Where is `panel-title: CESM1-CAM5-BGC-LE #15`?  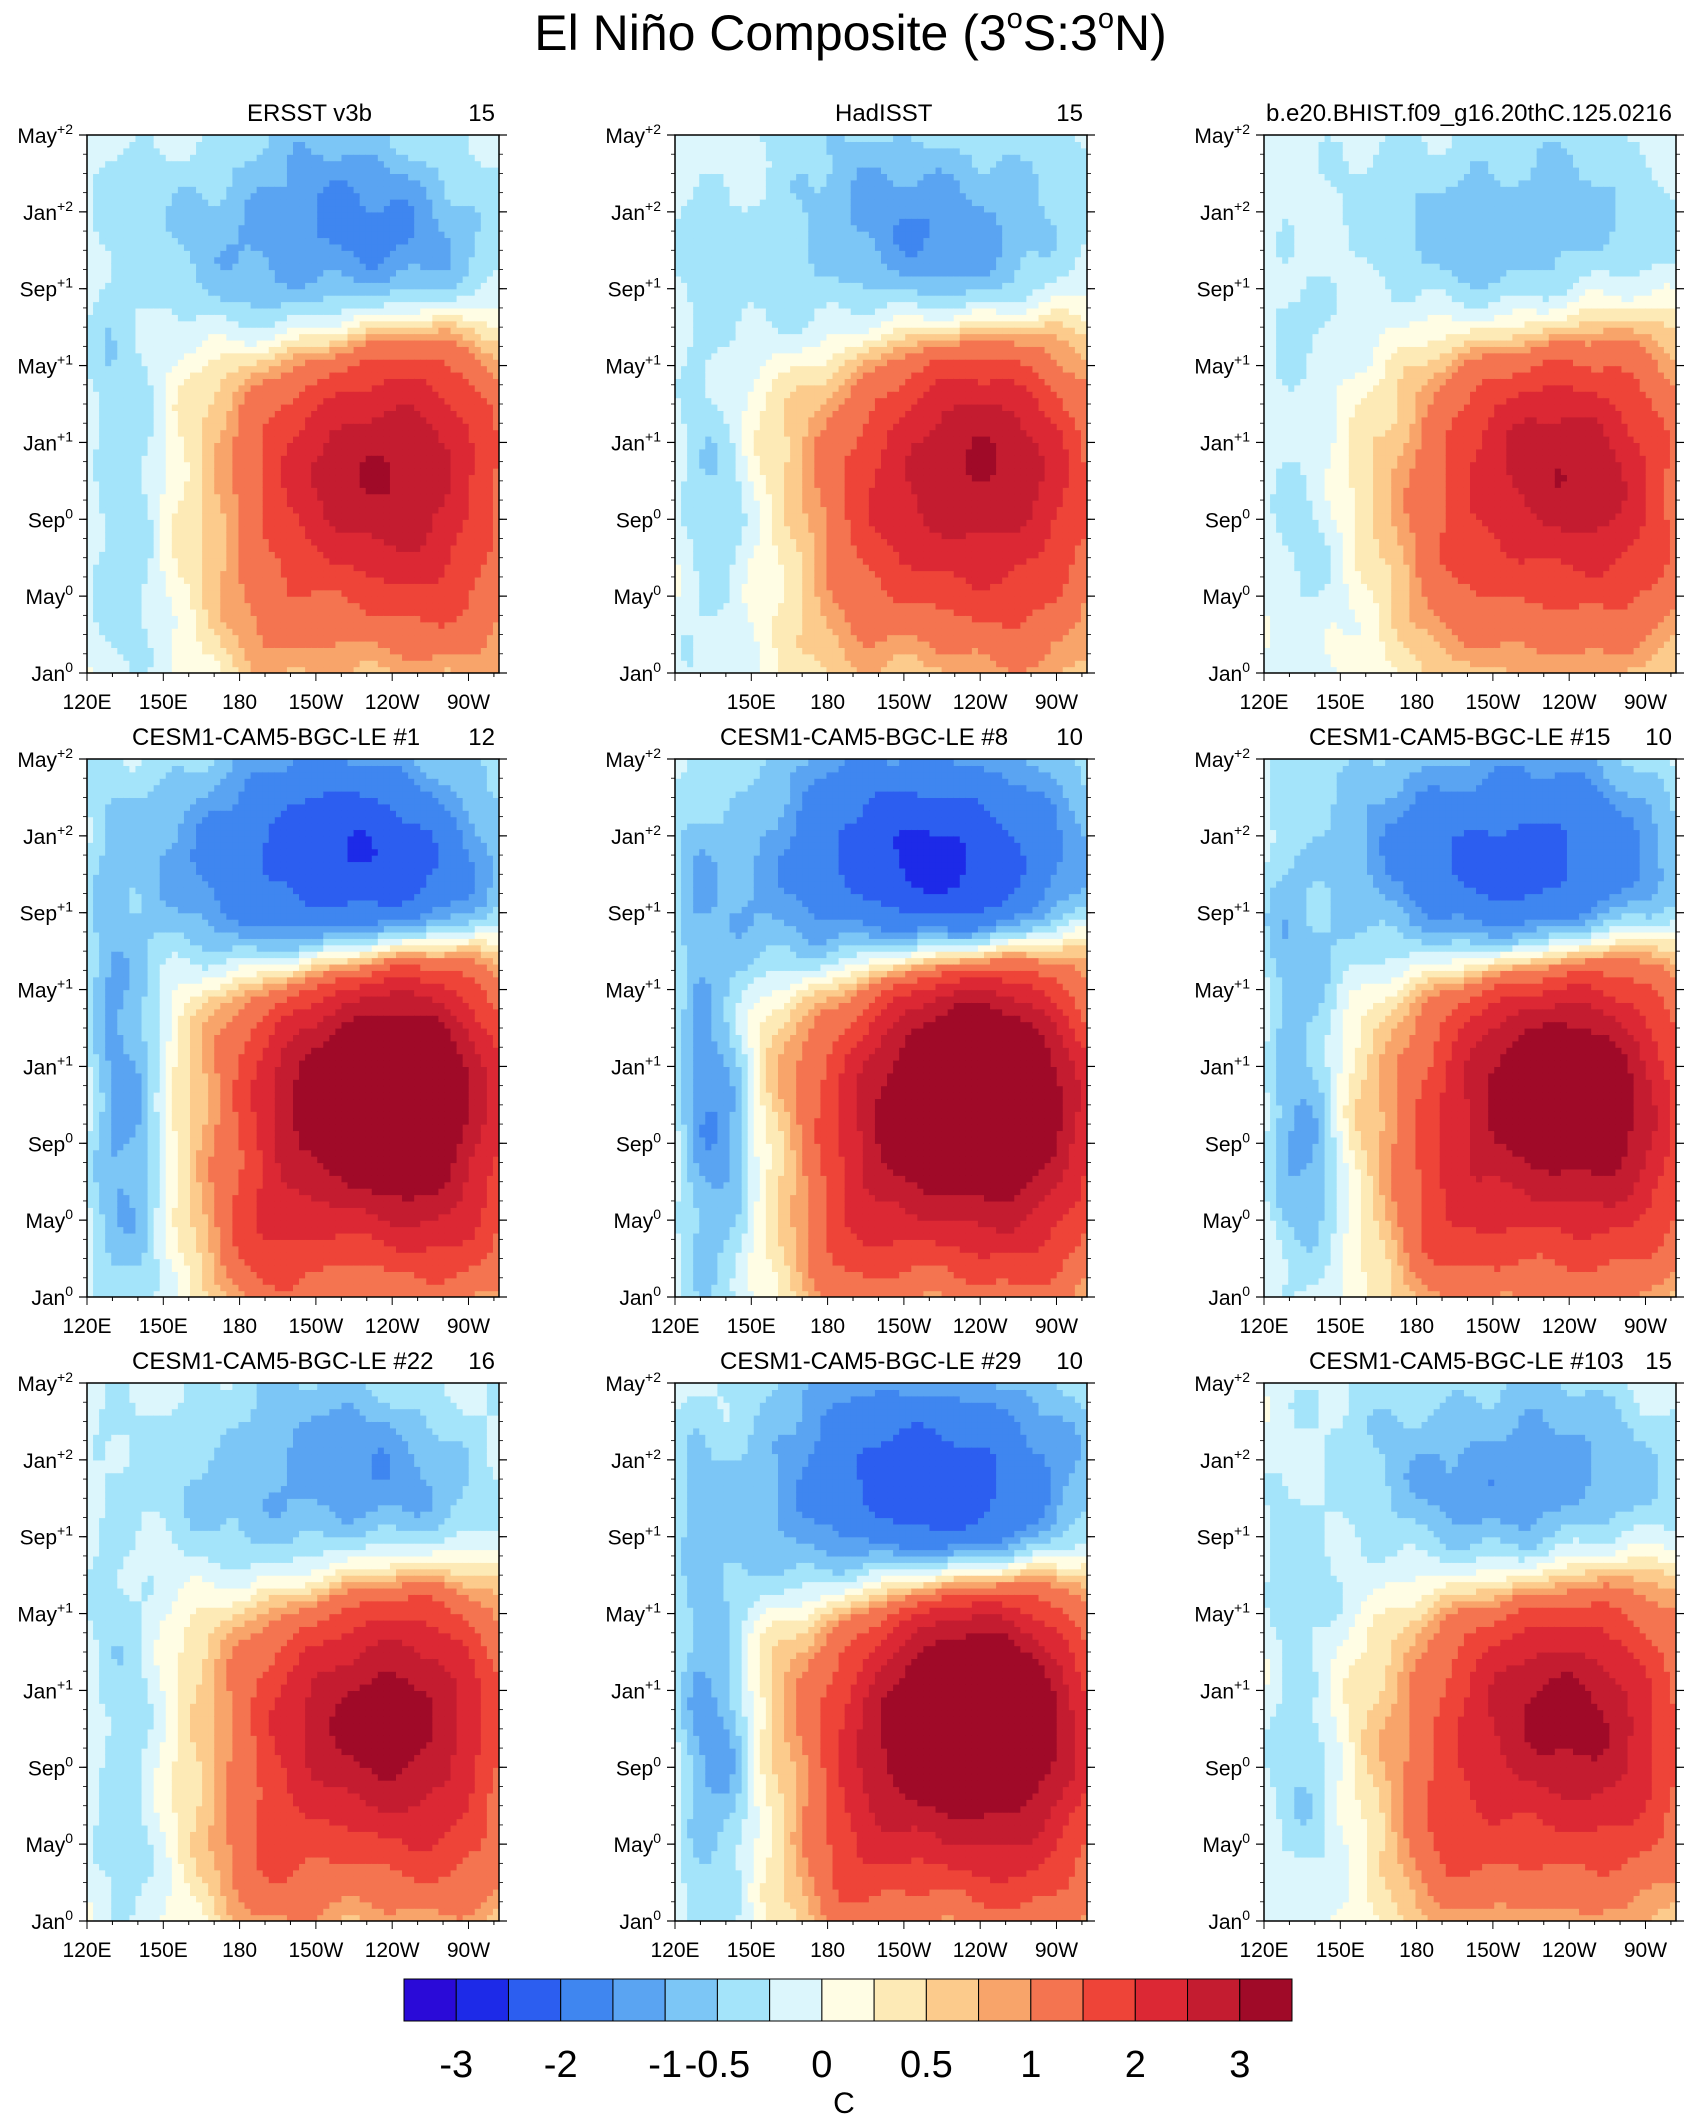 panel-title: CESM1-CAM5-BGC-LE #15 is located at coordinates (1459, 737).